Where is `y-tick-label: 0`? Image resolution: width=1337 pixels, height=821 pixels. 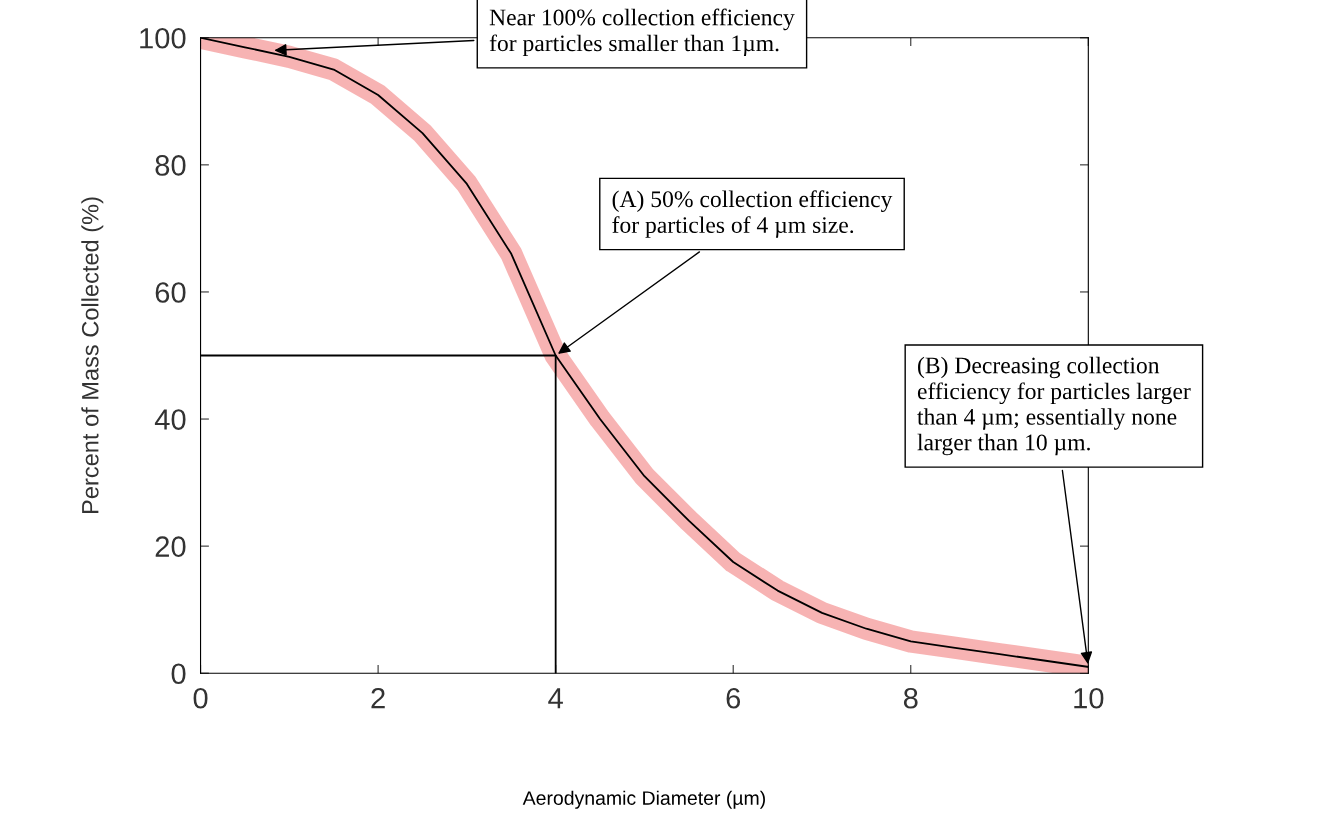 y-tick-label: 0 is located at coordinates (178, 674).